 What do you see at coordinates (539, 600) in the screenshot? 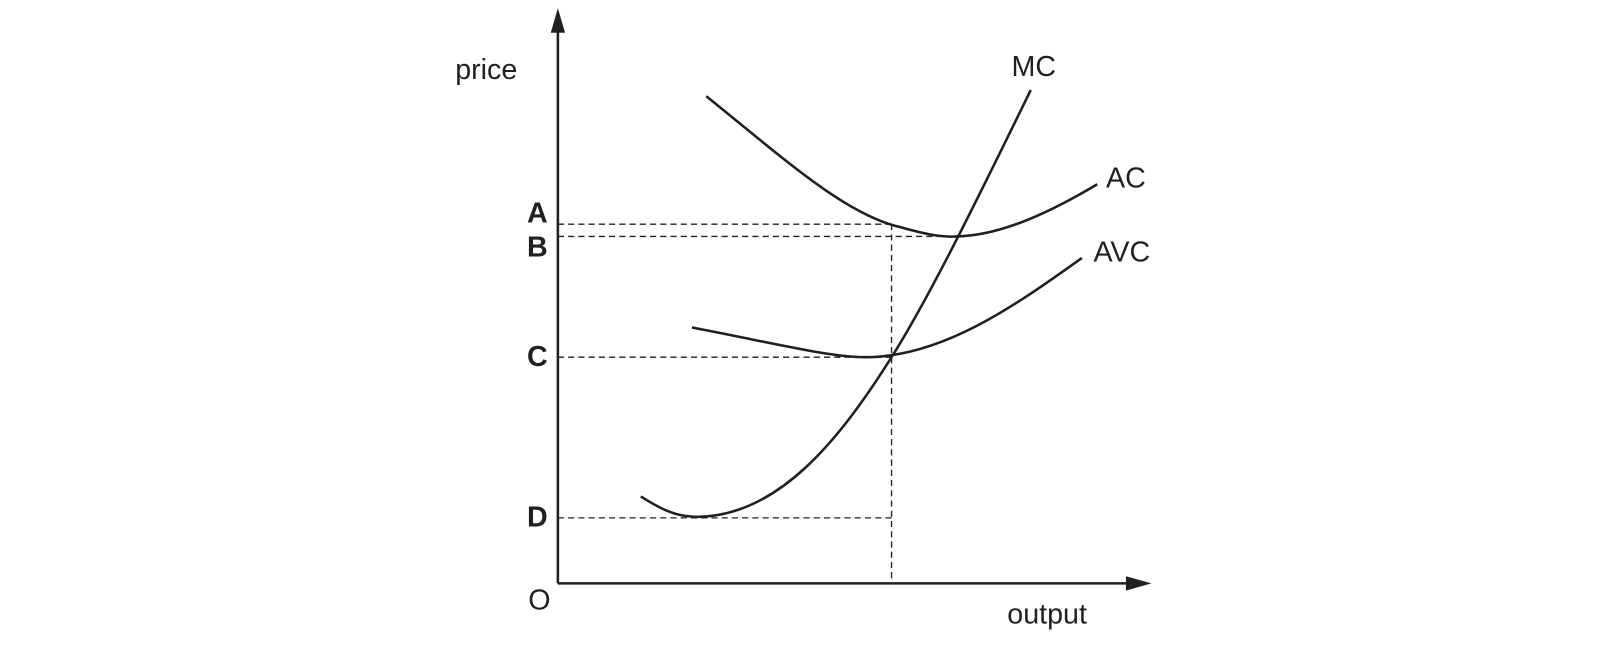
I see `origin-label: O` at bounding box center [539, 600].